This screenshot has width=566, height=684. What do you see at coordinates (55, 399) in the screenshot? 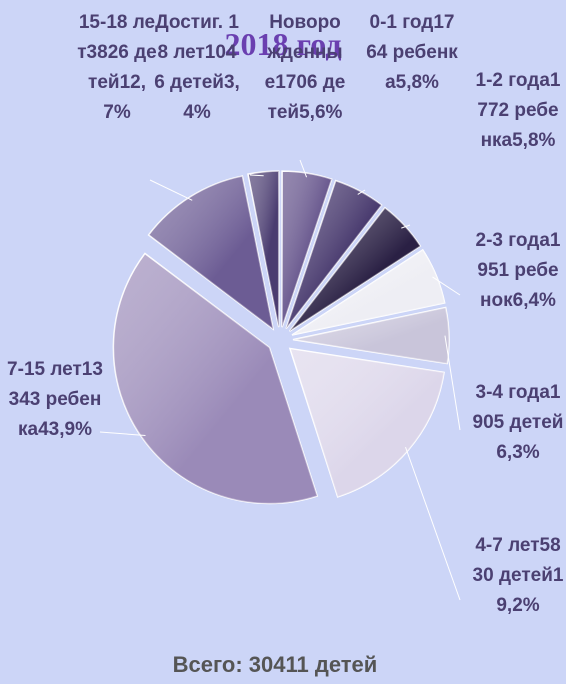
I see `slice-label: 7-15 лет13343 ребенка43,9%` at bounding box center [55, 399].